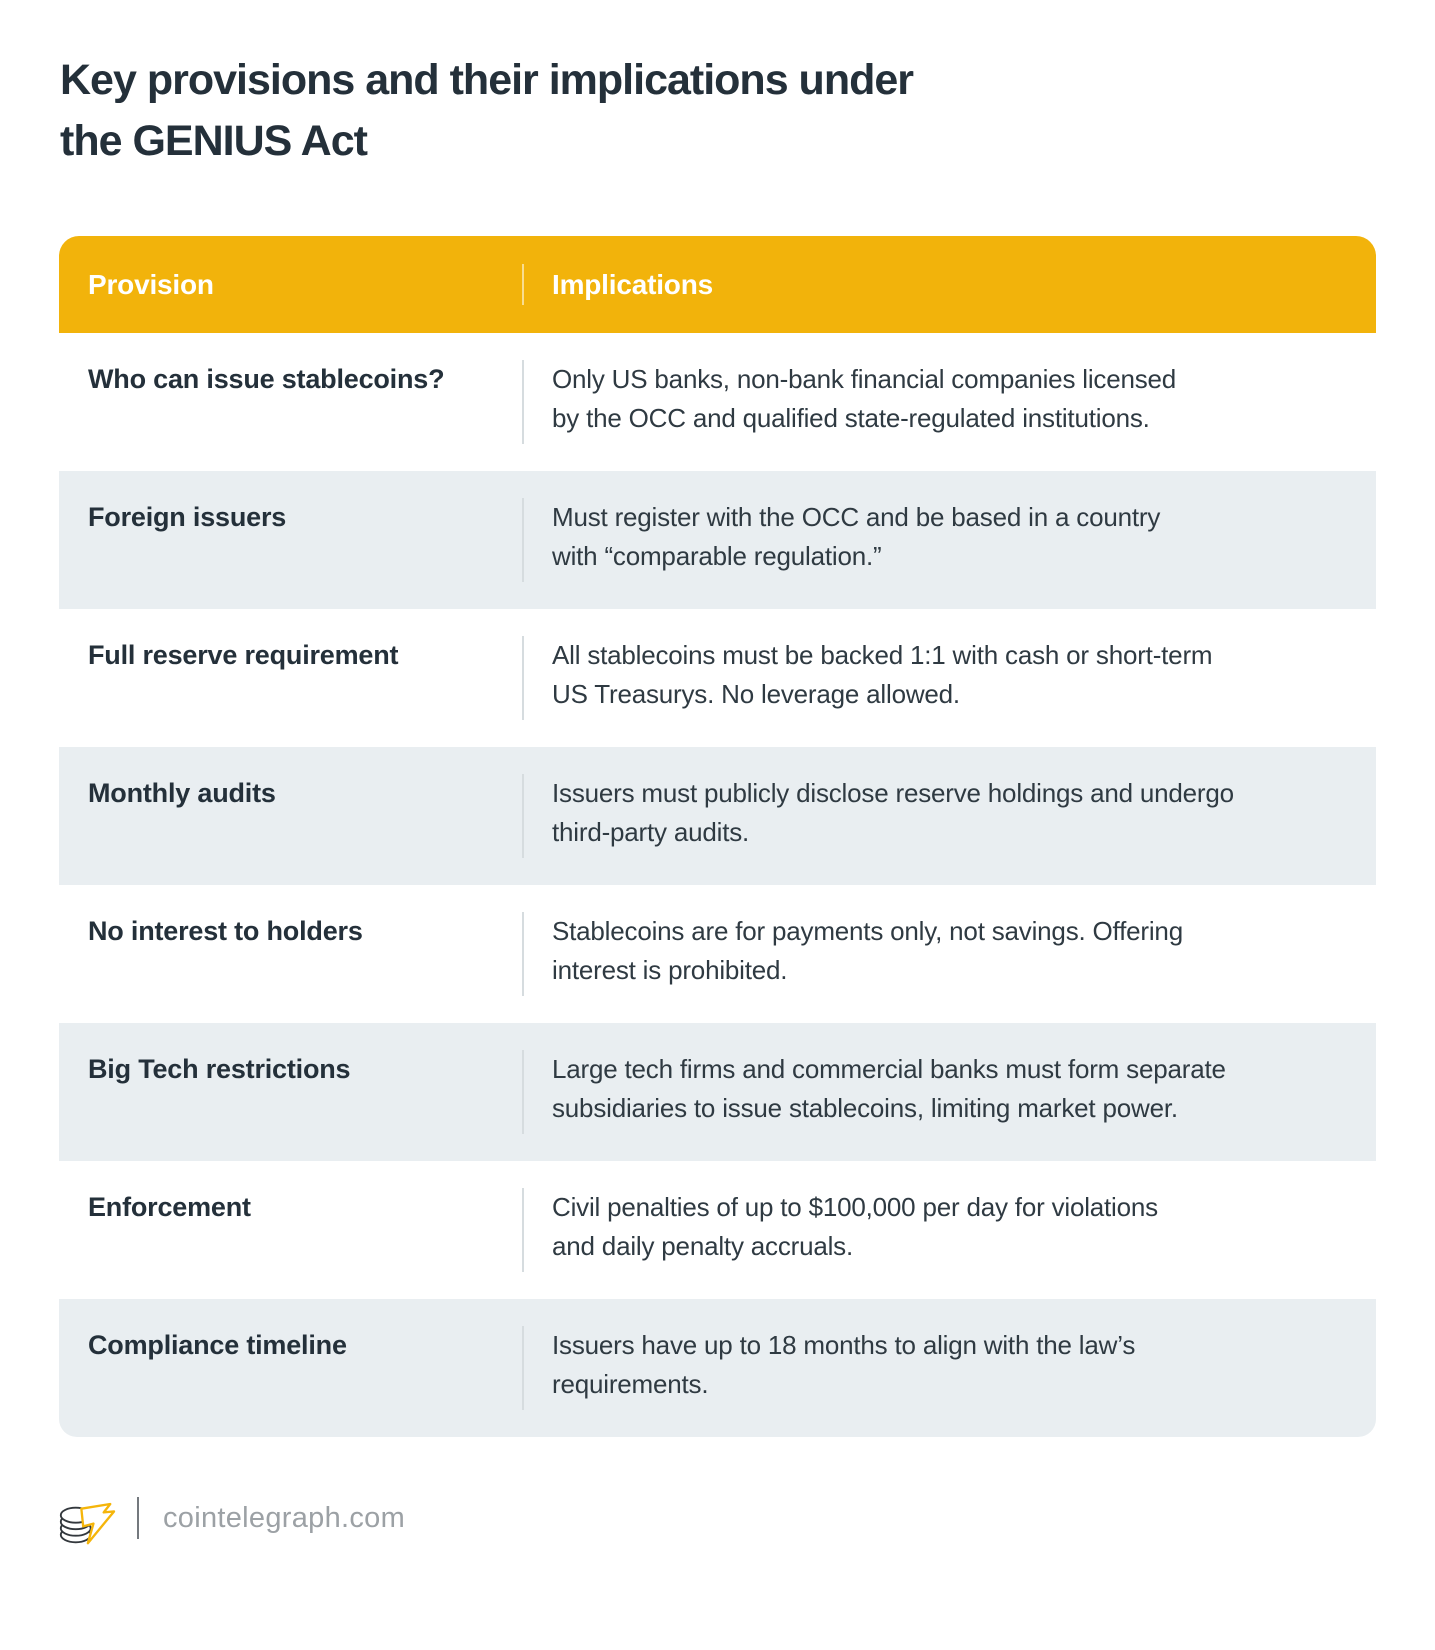 This screenshot has height=1650, width=1435. I want to click on provision-cell: Foreign issuers, so click(187, 517).